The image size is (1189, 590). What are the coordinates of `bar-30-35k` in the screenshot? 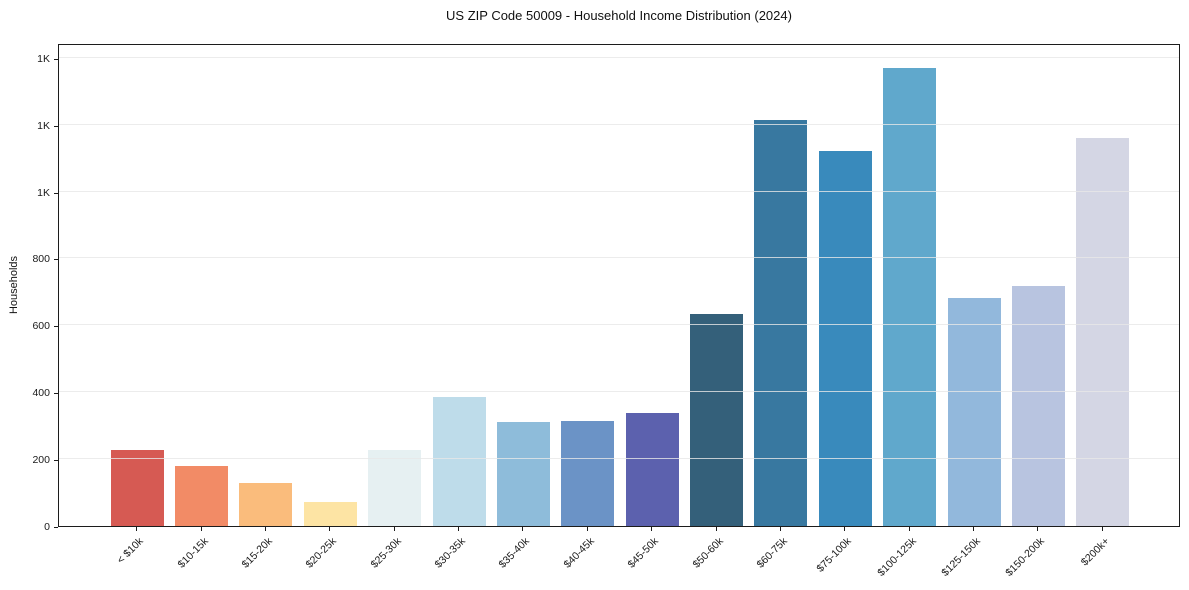 It's located at (459, 461).